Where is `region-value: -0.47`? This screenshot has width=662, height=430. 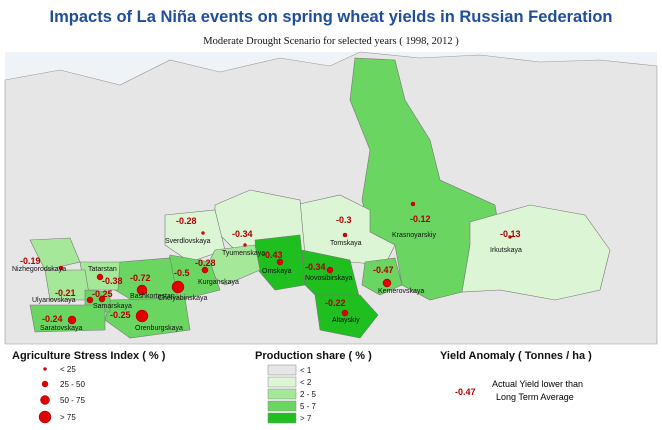 region-value: -0.47 is located at coordinates (383, 270).